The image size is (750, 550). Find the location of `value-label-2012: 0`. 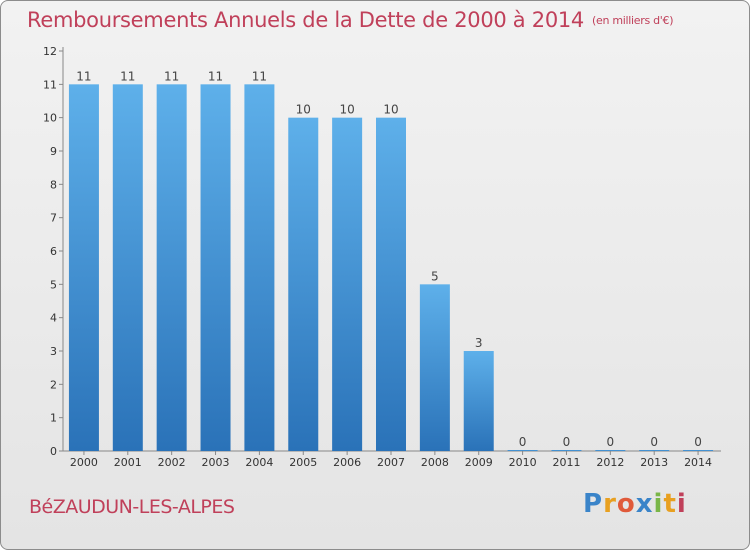

value-label-2012: 0 is located at coordinates (611, 442).